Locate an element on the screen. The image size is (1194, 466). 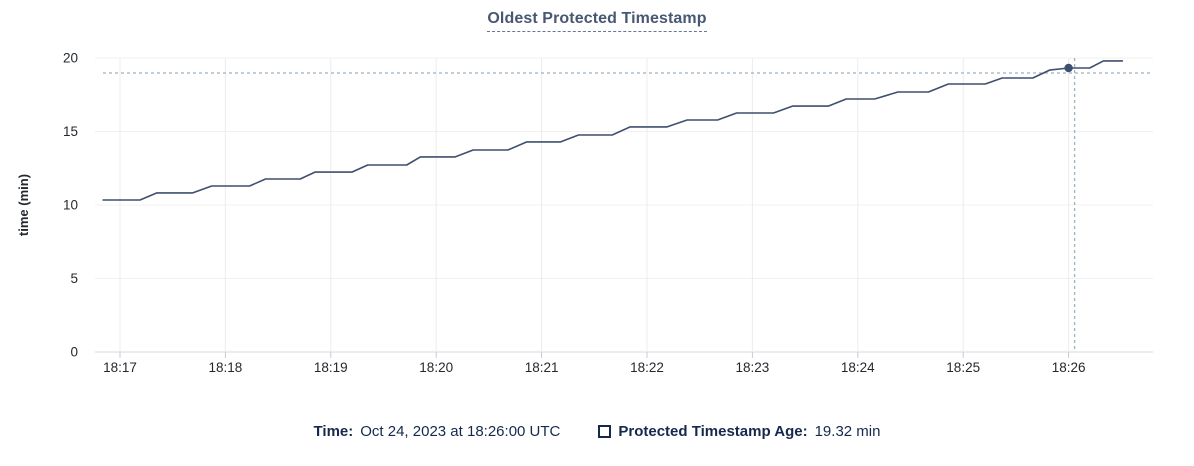
x-tick-label: 18:21 is located at coordinates (542, 367).